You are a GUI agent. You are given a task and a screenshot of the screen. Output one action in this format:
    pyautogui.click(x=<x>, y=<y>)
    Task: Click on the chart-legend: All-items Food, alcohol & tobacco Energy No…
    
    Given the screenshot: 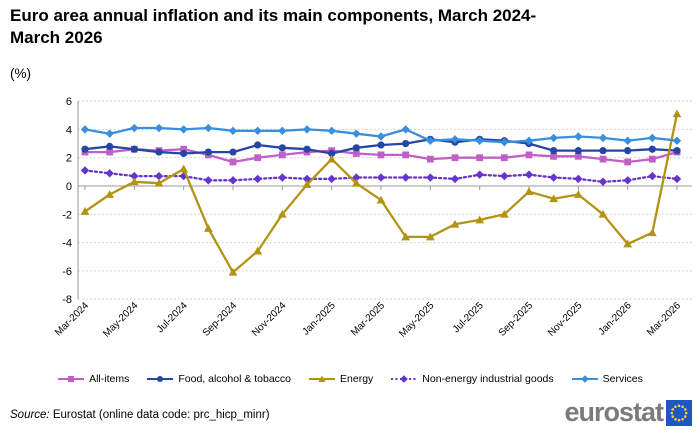 What is the action you would take?
    pyautogui.click(x=350, y=379)
    